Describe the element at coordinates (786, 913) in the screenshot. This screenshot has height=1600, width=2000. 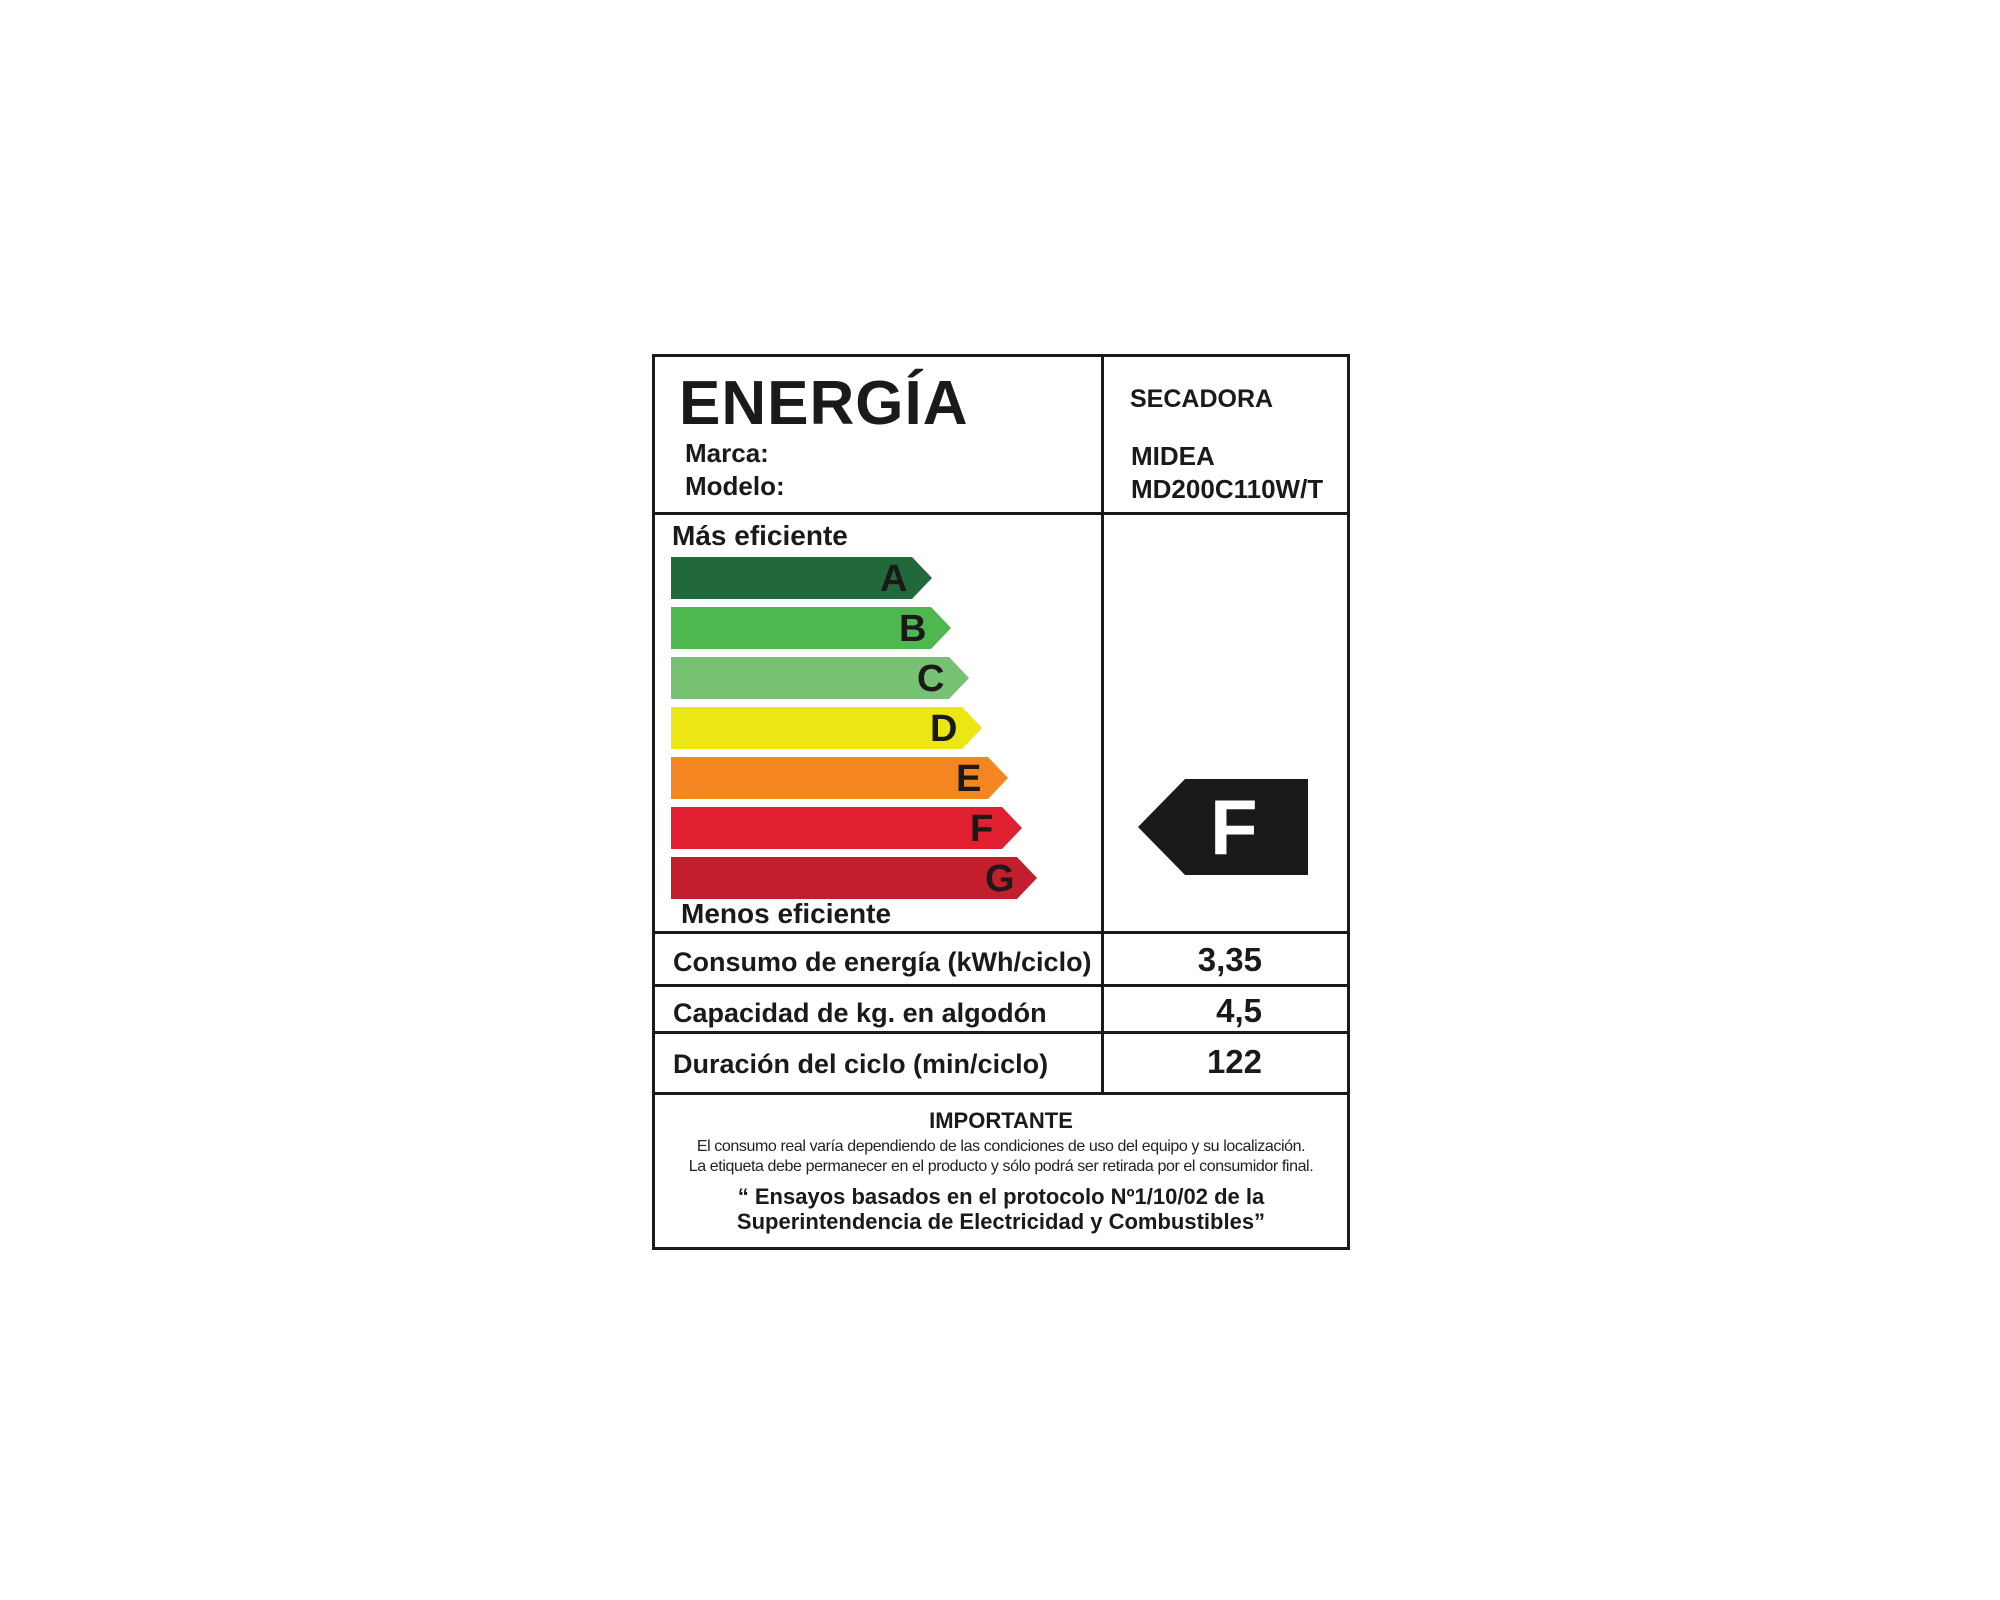
I see `least-efficient-label: Menos eficiente` at that location.